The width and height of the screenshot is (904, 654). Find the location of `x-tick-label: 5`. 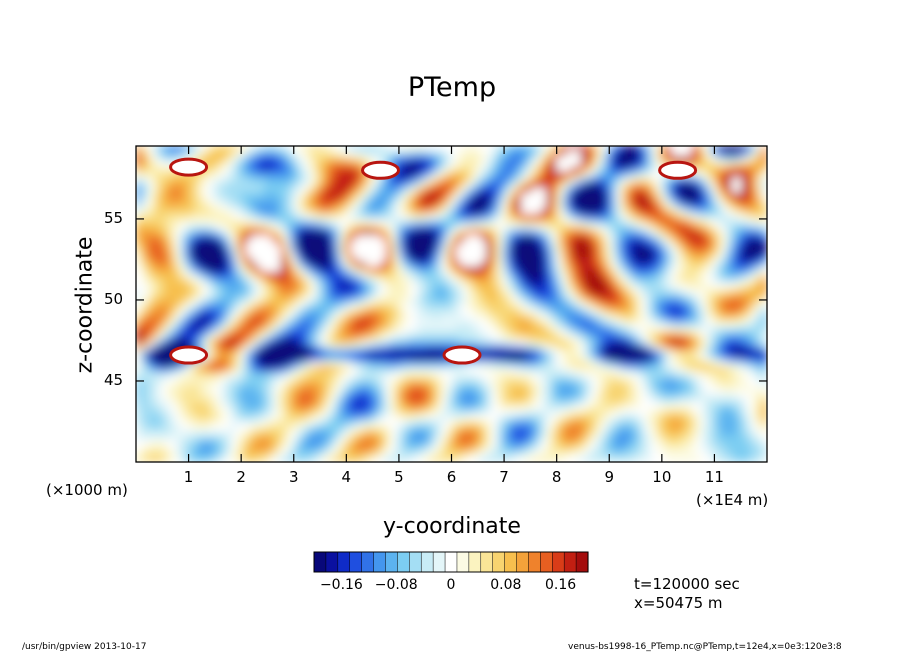

x-tick-label: 5 is located at coordinates (399, 477).